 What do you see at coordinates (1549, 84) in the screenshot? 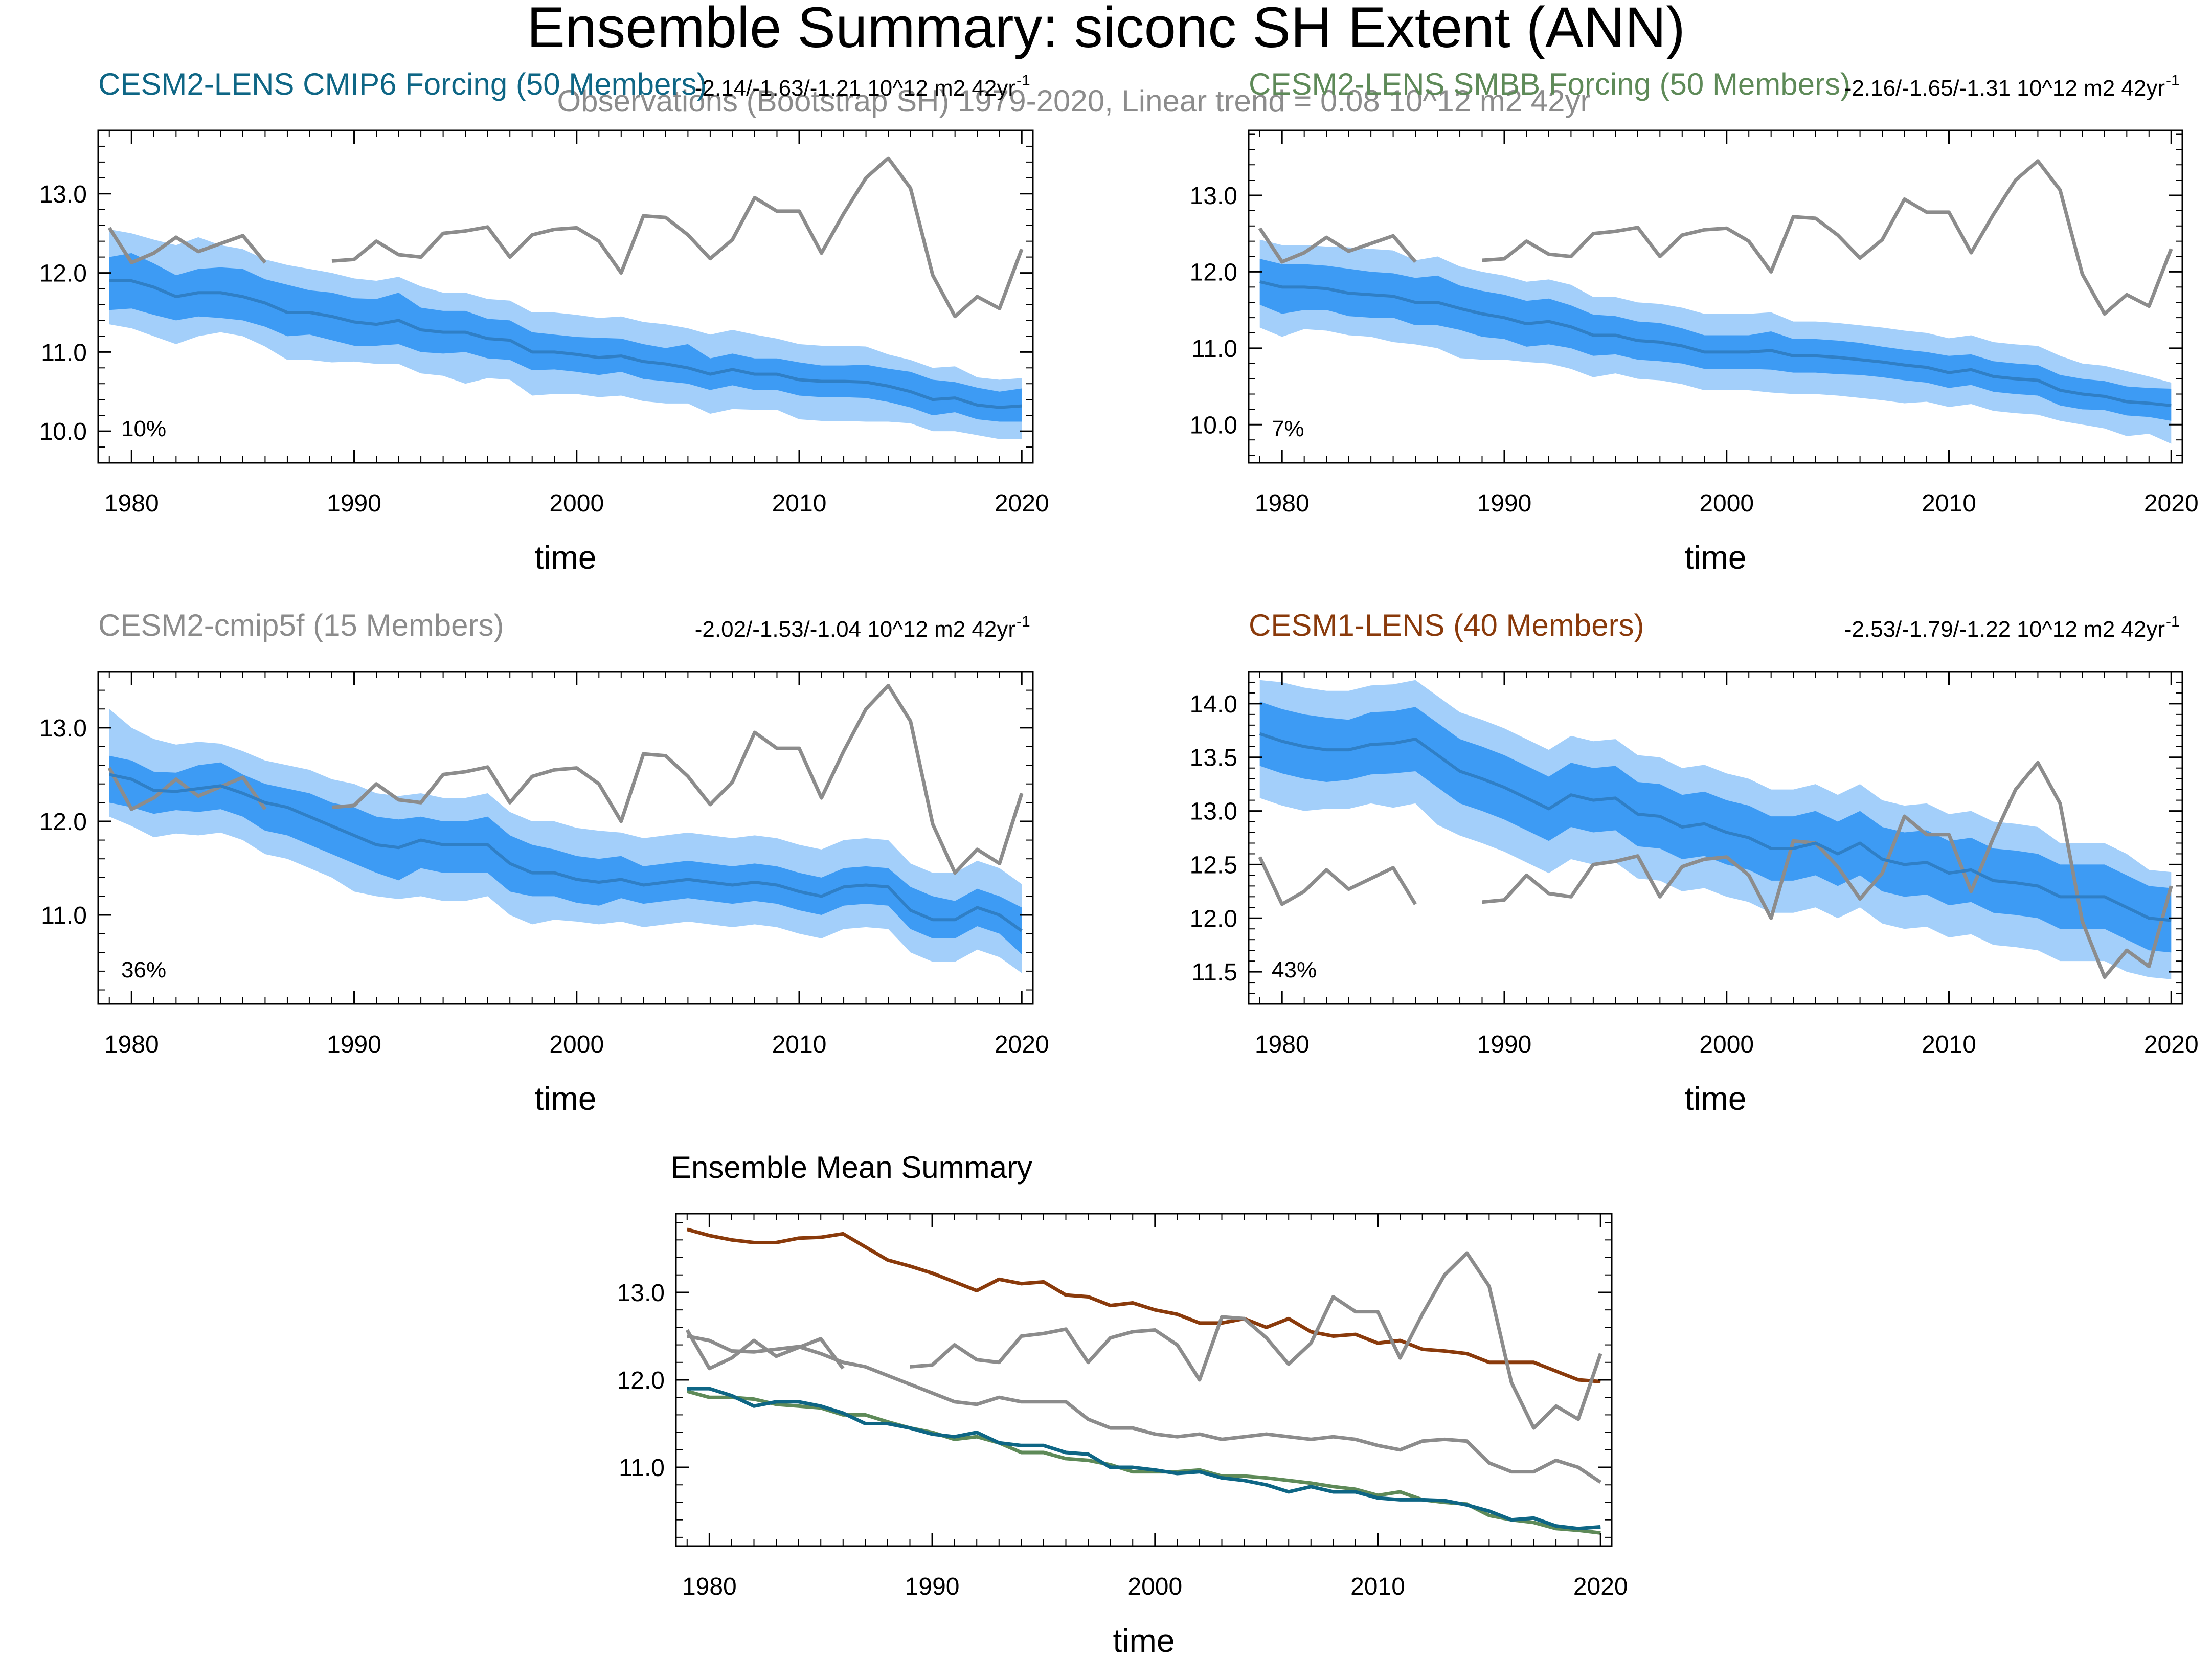
I see `panel-title: CESM2-LENS SMBB Forcing (50 Members)` at bounding box center [1549, 84].